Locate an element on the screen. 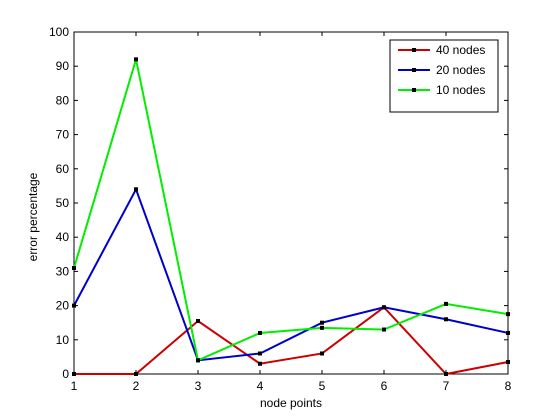  x-tick-label: 4 is located at coordinates (260, 386).